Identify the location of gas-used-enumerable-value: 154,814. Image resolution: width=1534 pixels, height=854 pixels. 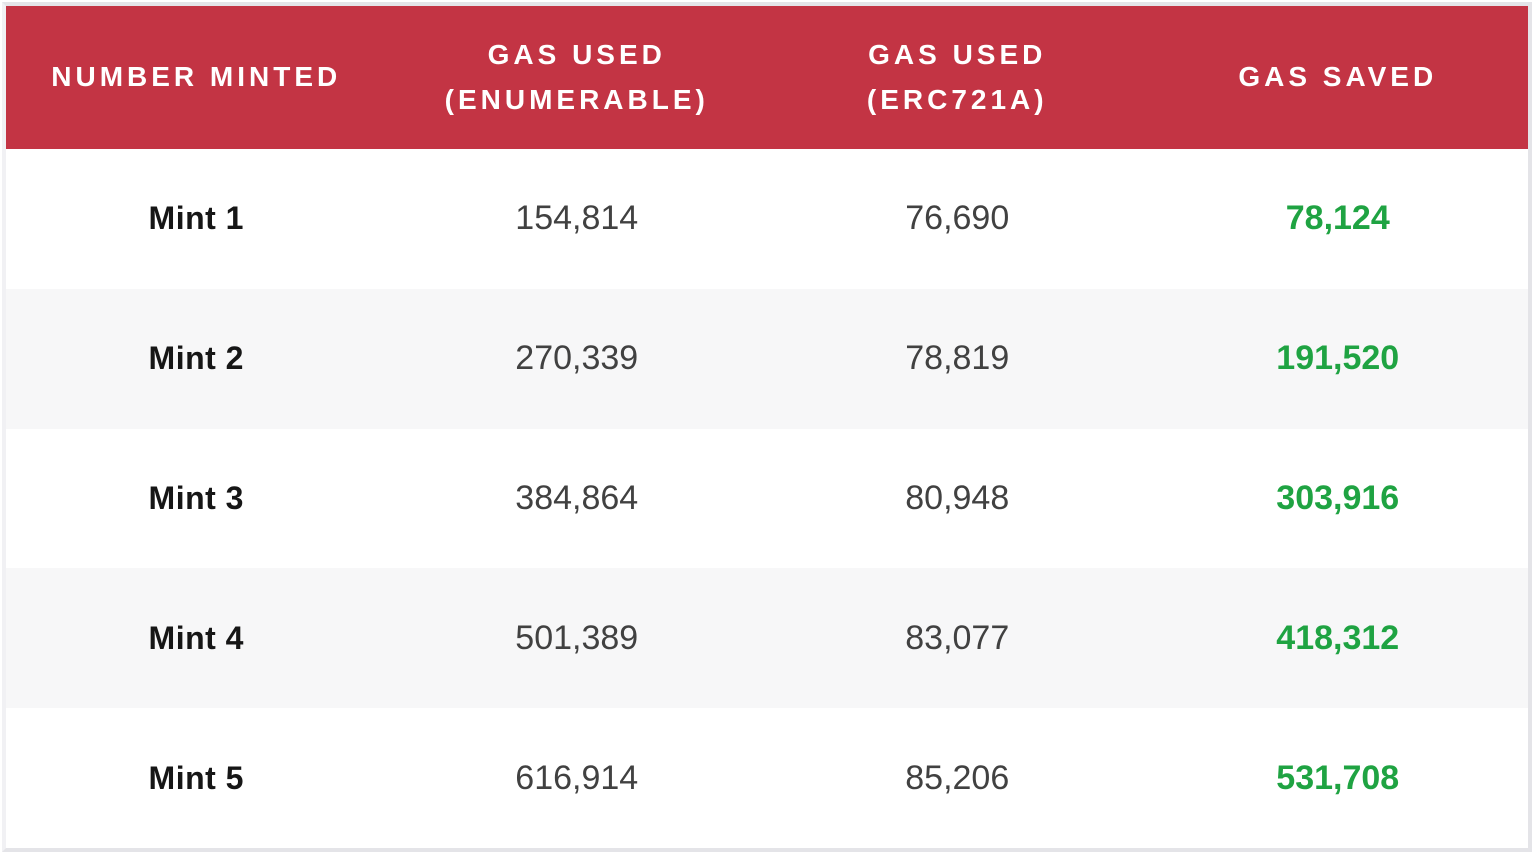
(577, 218).